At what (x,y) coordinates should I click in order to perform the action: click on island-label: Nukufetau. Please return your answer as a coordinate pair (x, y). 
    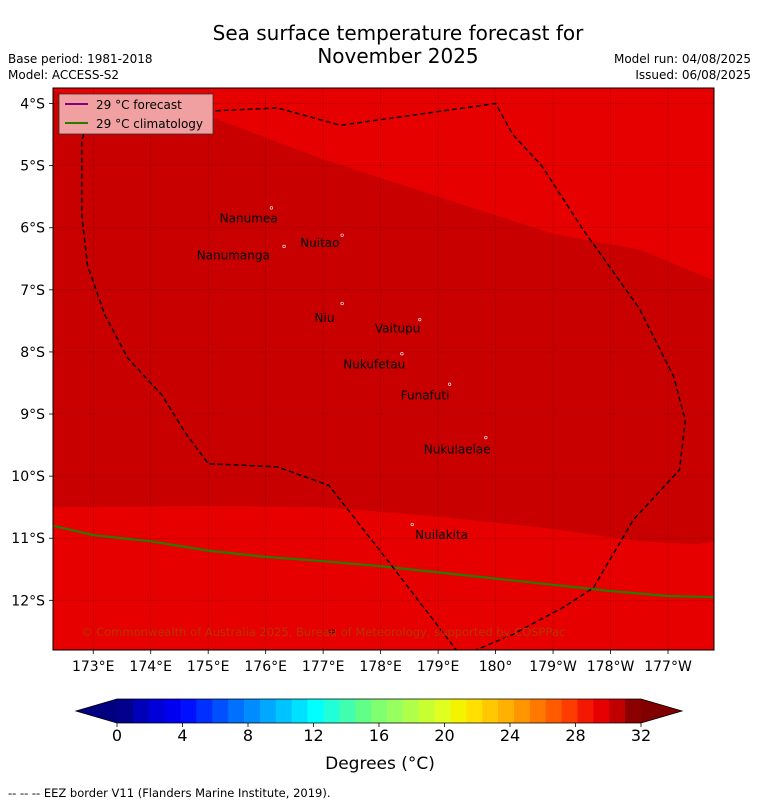
    Looking at the image, I should click on (374, 364).